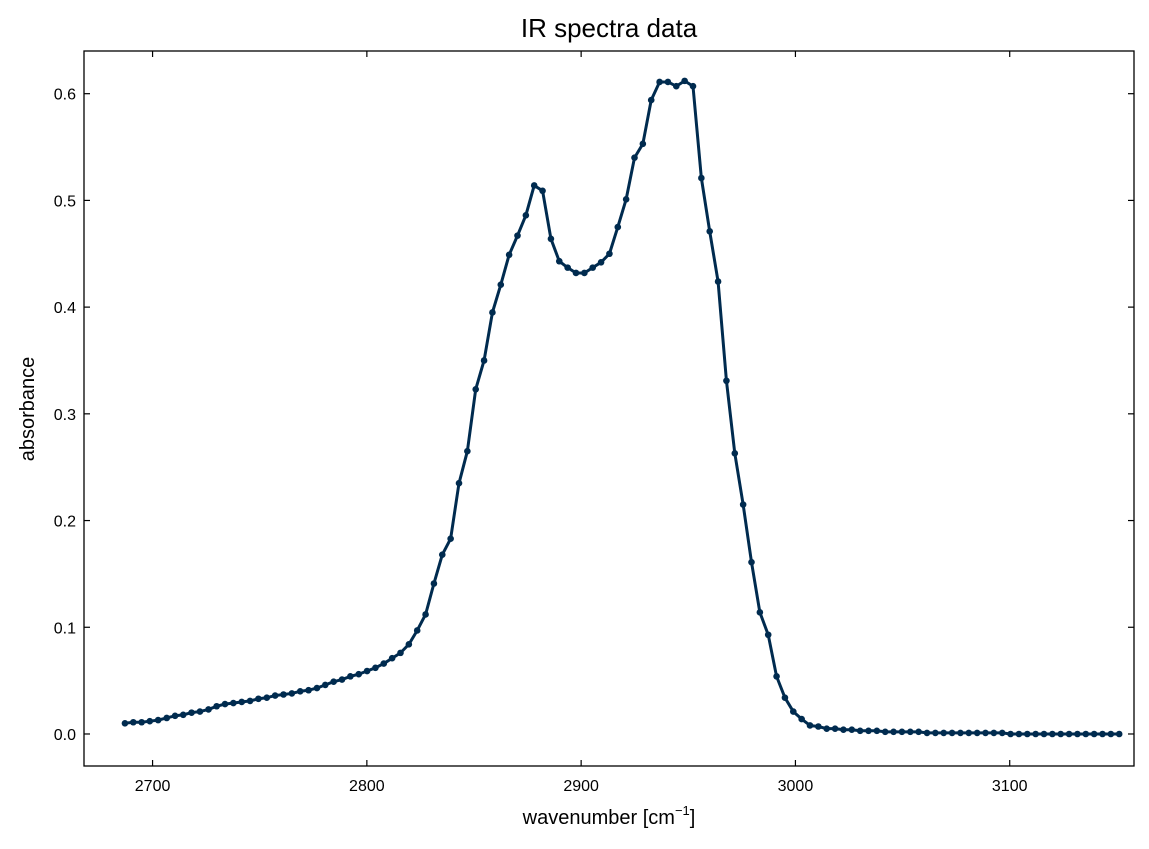 This screenshot has height=849, width=1149. I want to click on y-tick-label: 0.6, so click(65, 95).